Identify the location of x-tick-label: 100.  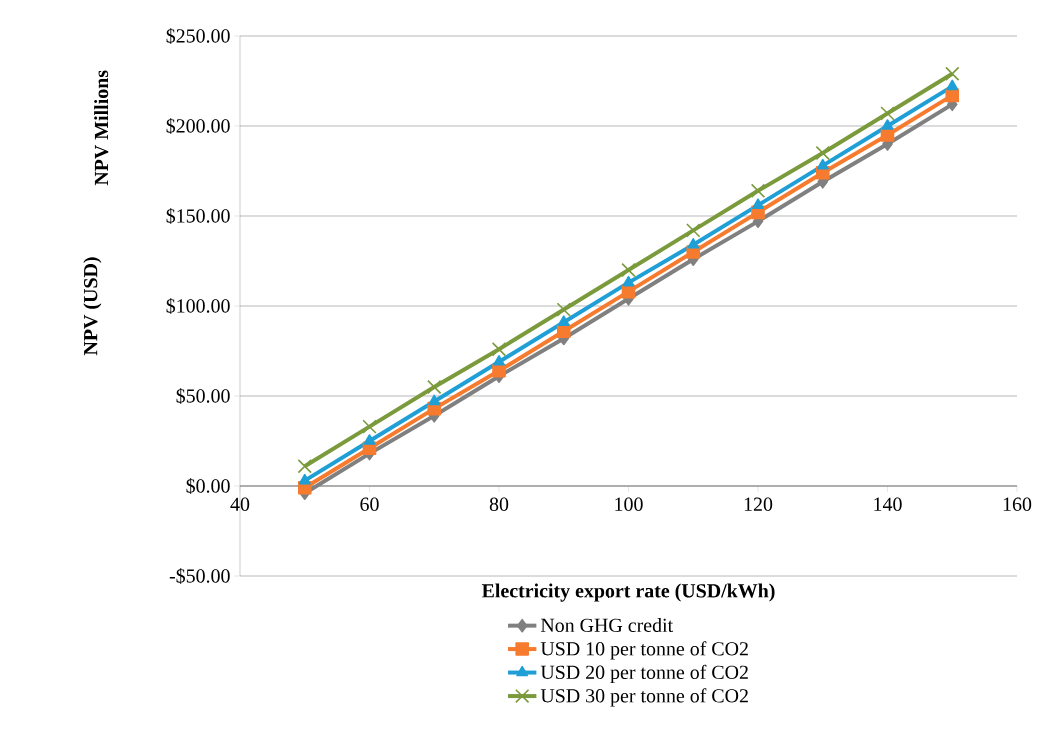
(629, 504).